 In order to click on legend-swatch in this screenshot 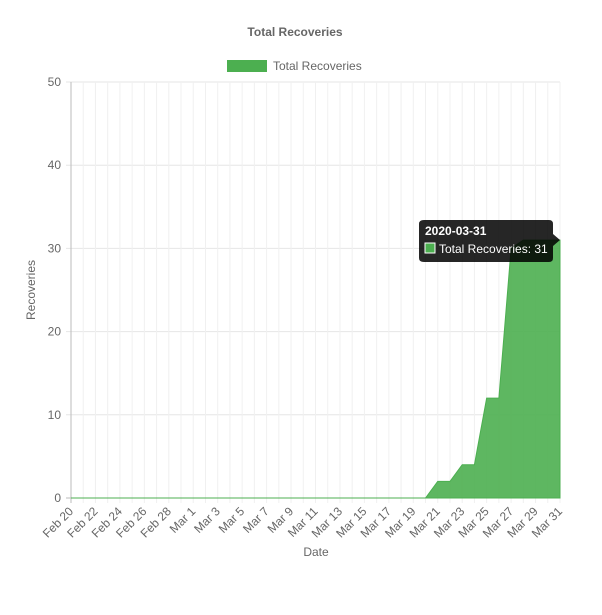, I will do `click(247, 66)`.